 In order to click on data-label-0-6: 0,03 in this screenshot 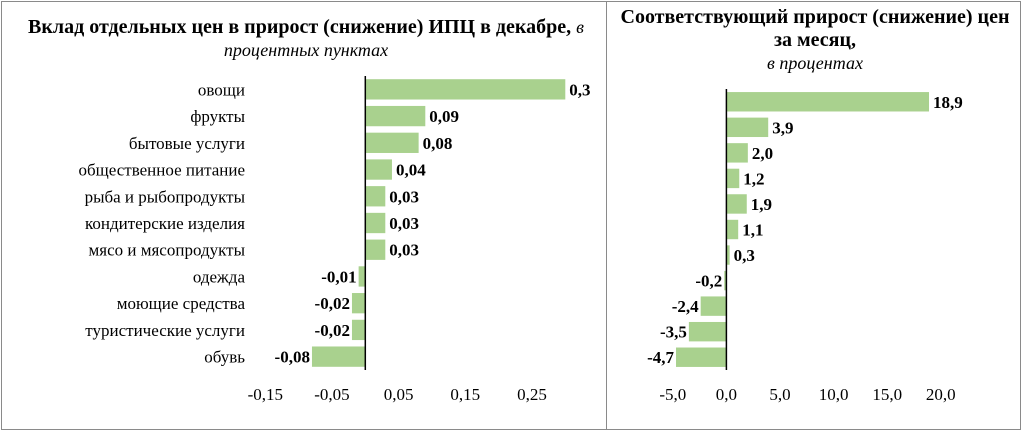, I will do `click(404, 250)`.